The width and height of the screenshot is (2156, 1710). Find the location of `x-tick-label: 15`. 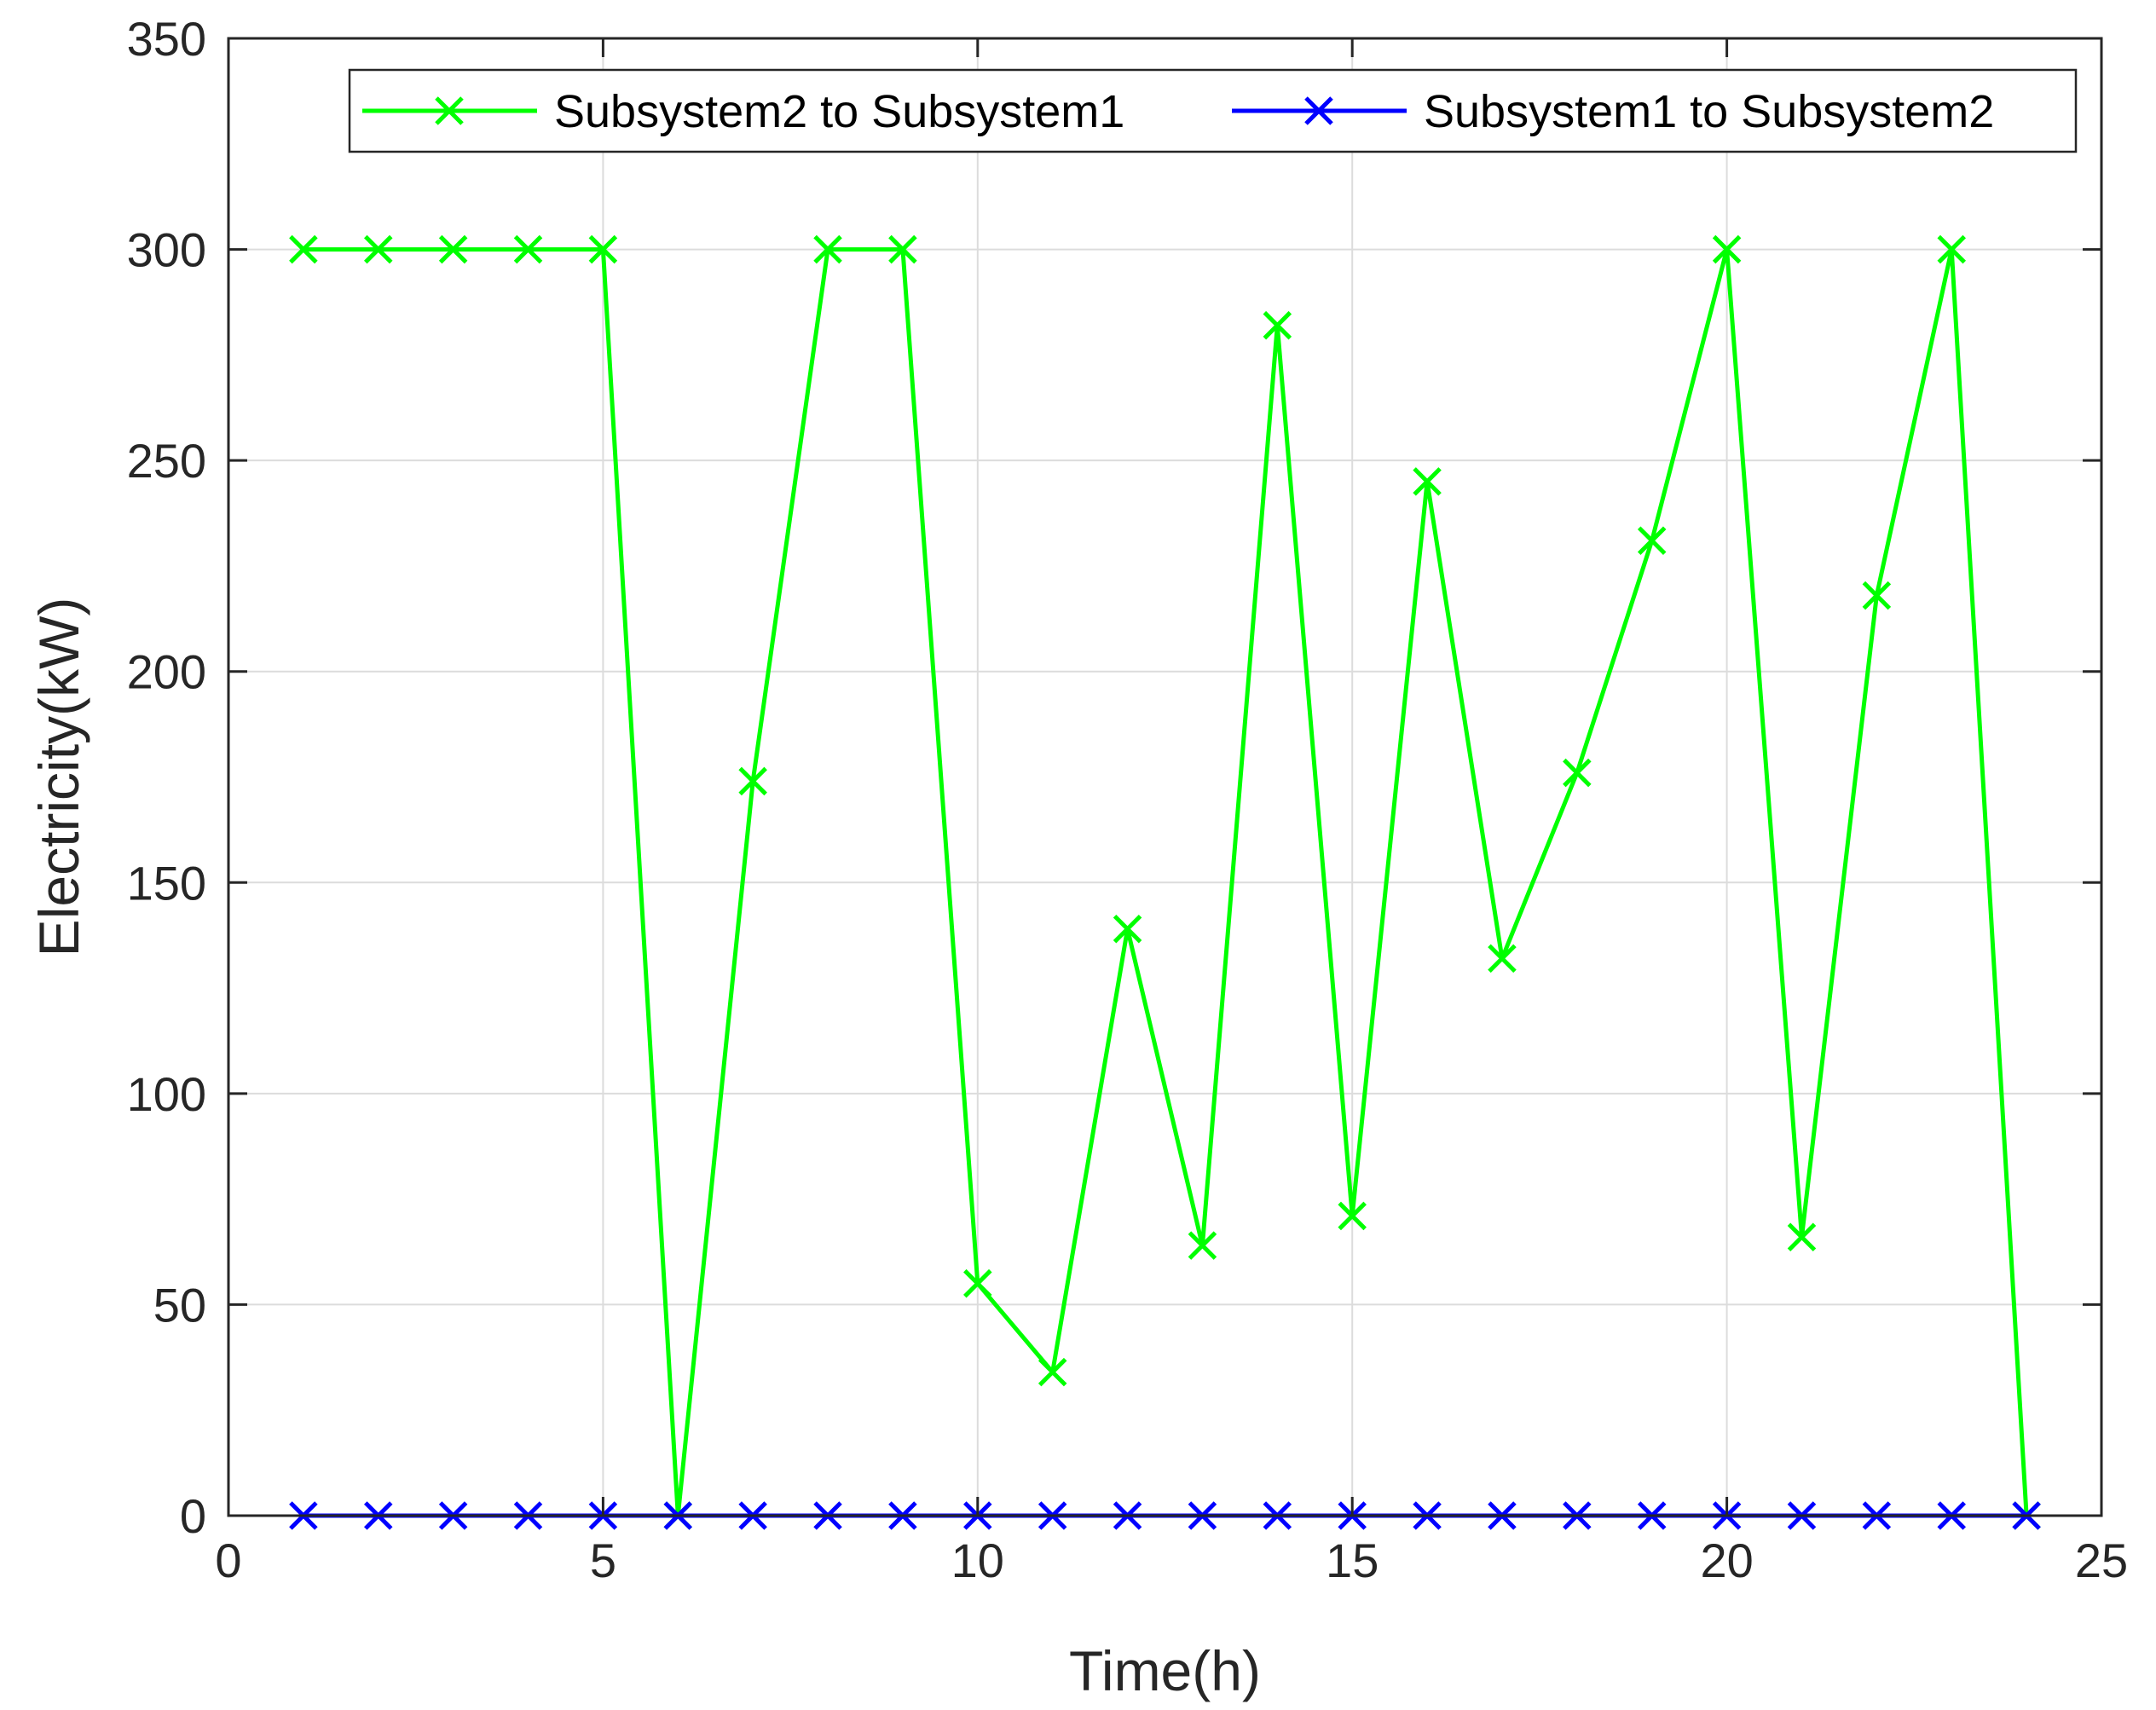

x-tick-label: 15 is located at coordinates (1353, 1560).